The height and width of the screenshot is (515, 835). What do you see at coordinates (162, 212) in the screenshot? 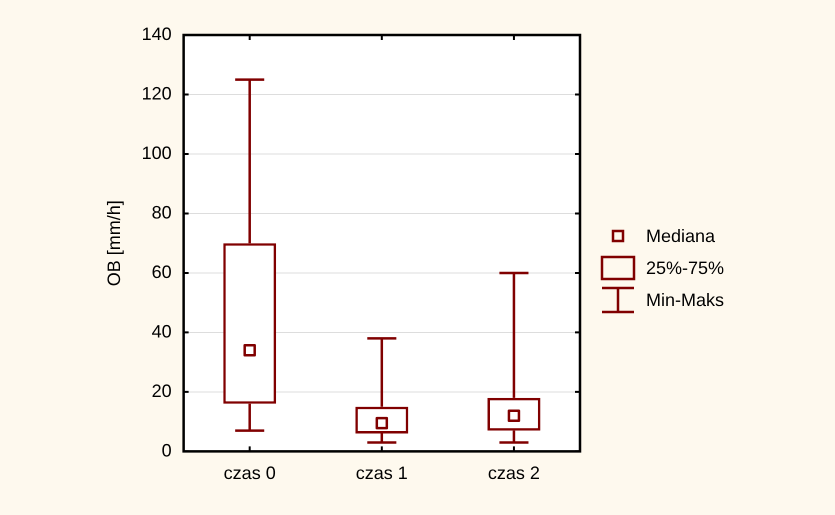
I see `y-tick-label: 80` at bounding box center [162, 212].